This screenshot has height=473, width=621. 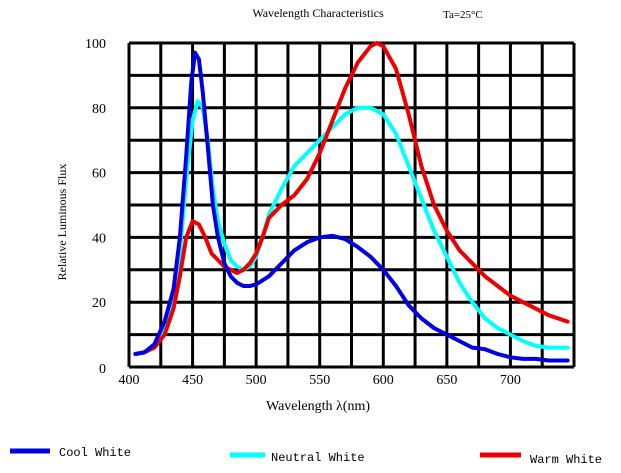 What do you see at coordinates (62, 222) in the screenshot?
I see `y-axis-label: Relative Luminous Flux` at bounding box center [62, 222].